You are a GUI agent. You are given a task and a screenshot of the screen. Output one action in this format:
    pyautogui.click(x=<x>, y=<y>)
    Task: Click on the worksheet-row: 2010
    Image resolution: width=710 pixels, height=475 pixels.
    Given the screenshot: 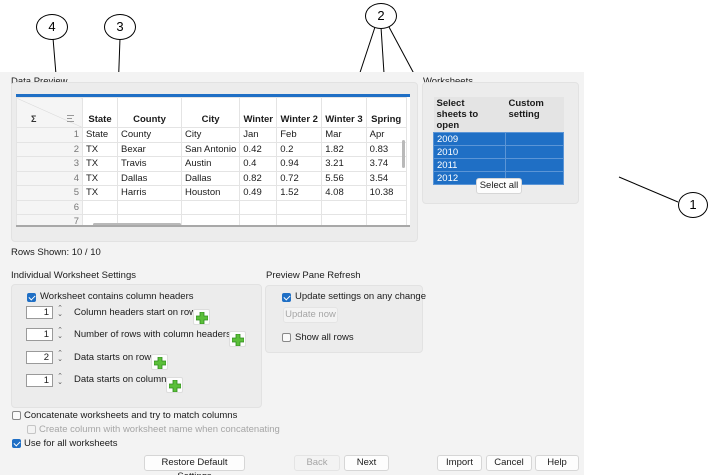 What is the action you would take?
    pyautogui.click(x=498, y=152)
    